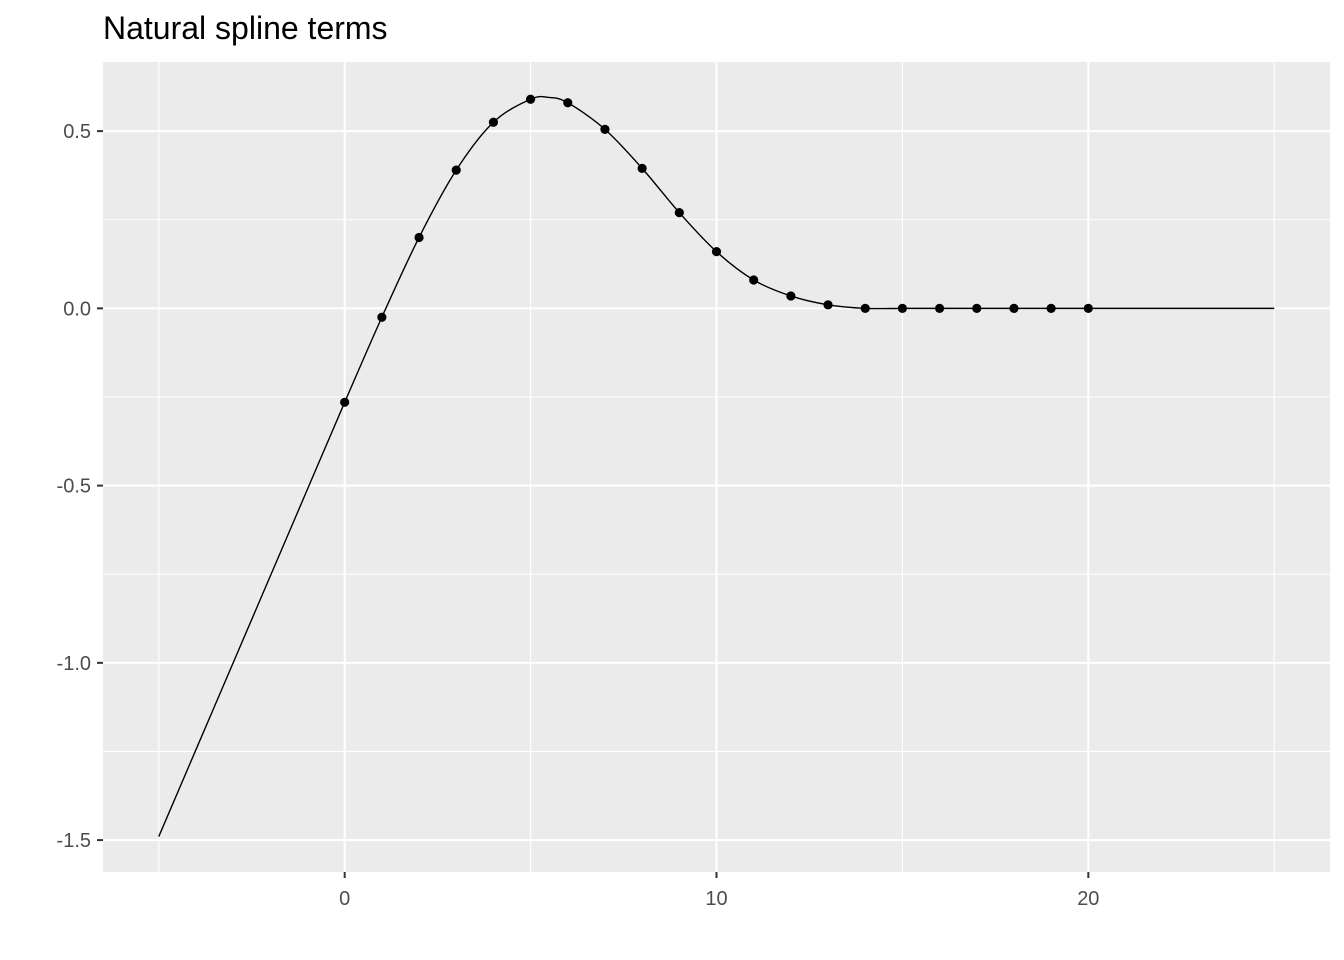 The height and width of the screenshot is (960, 1344). Describe the element at coordinates (77, 309) in the screenshot. I see `y-tick-label: 0.0` at that location.